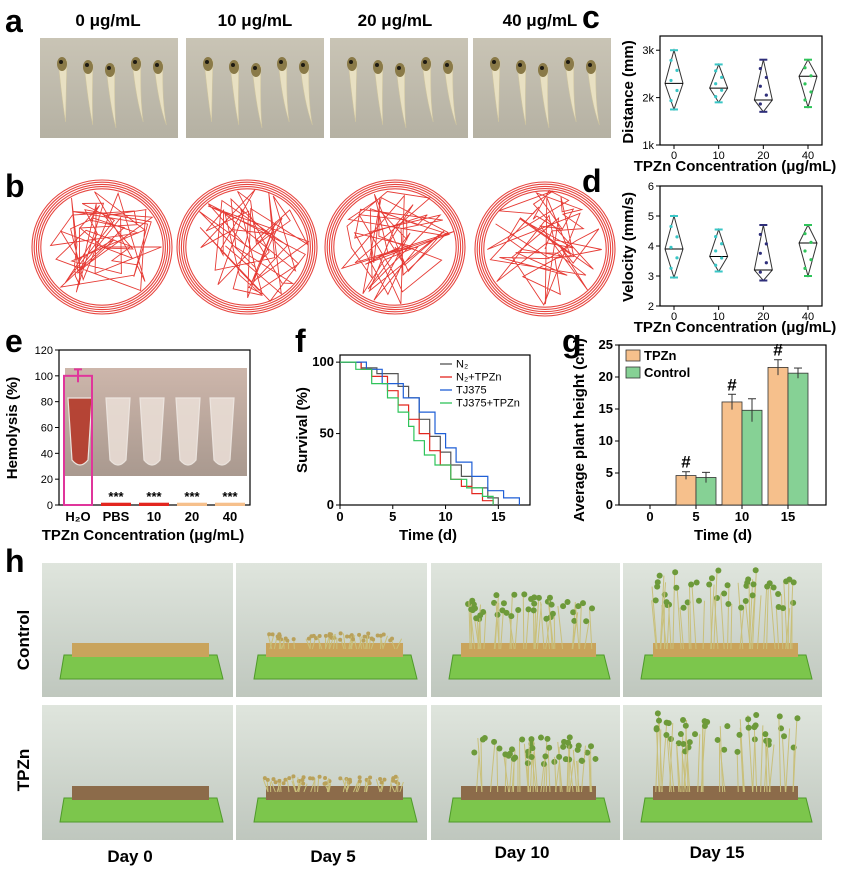  What do you see at coordinates (143, 434) in the screenshot?
I see `chart-hemolysis-bar: 0 20 40 60 80 100 120 H₂O *** PBS *** 10 *** 20 *** 40` at bounding box center [143, 434].